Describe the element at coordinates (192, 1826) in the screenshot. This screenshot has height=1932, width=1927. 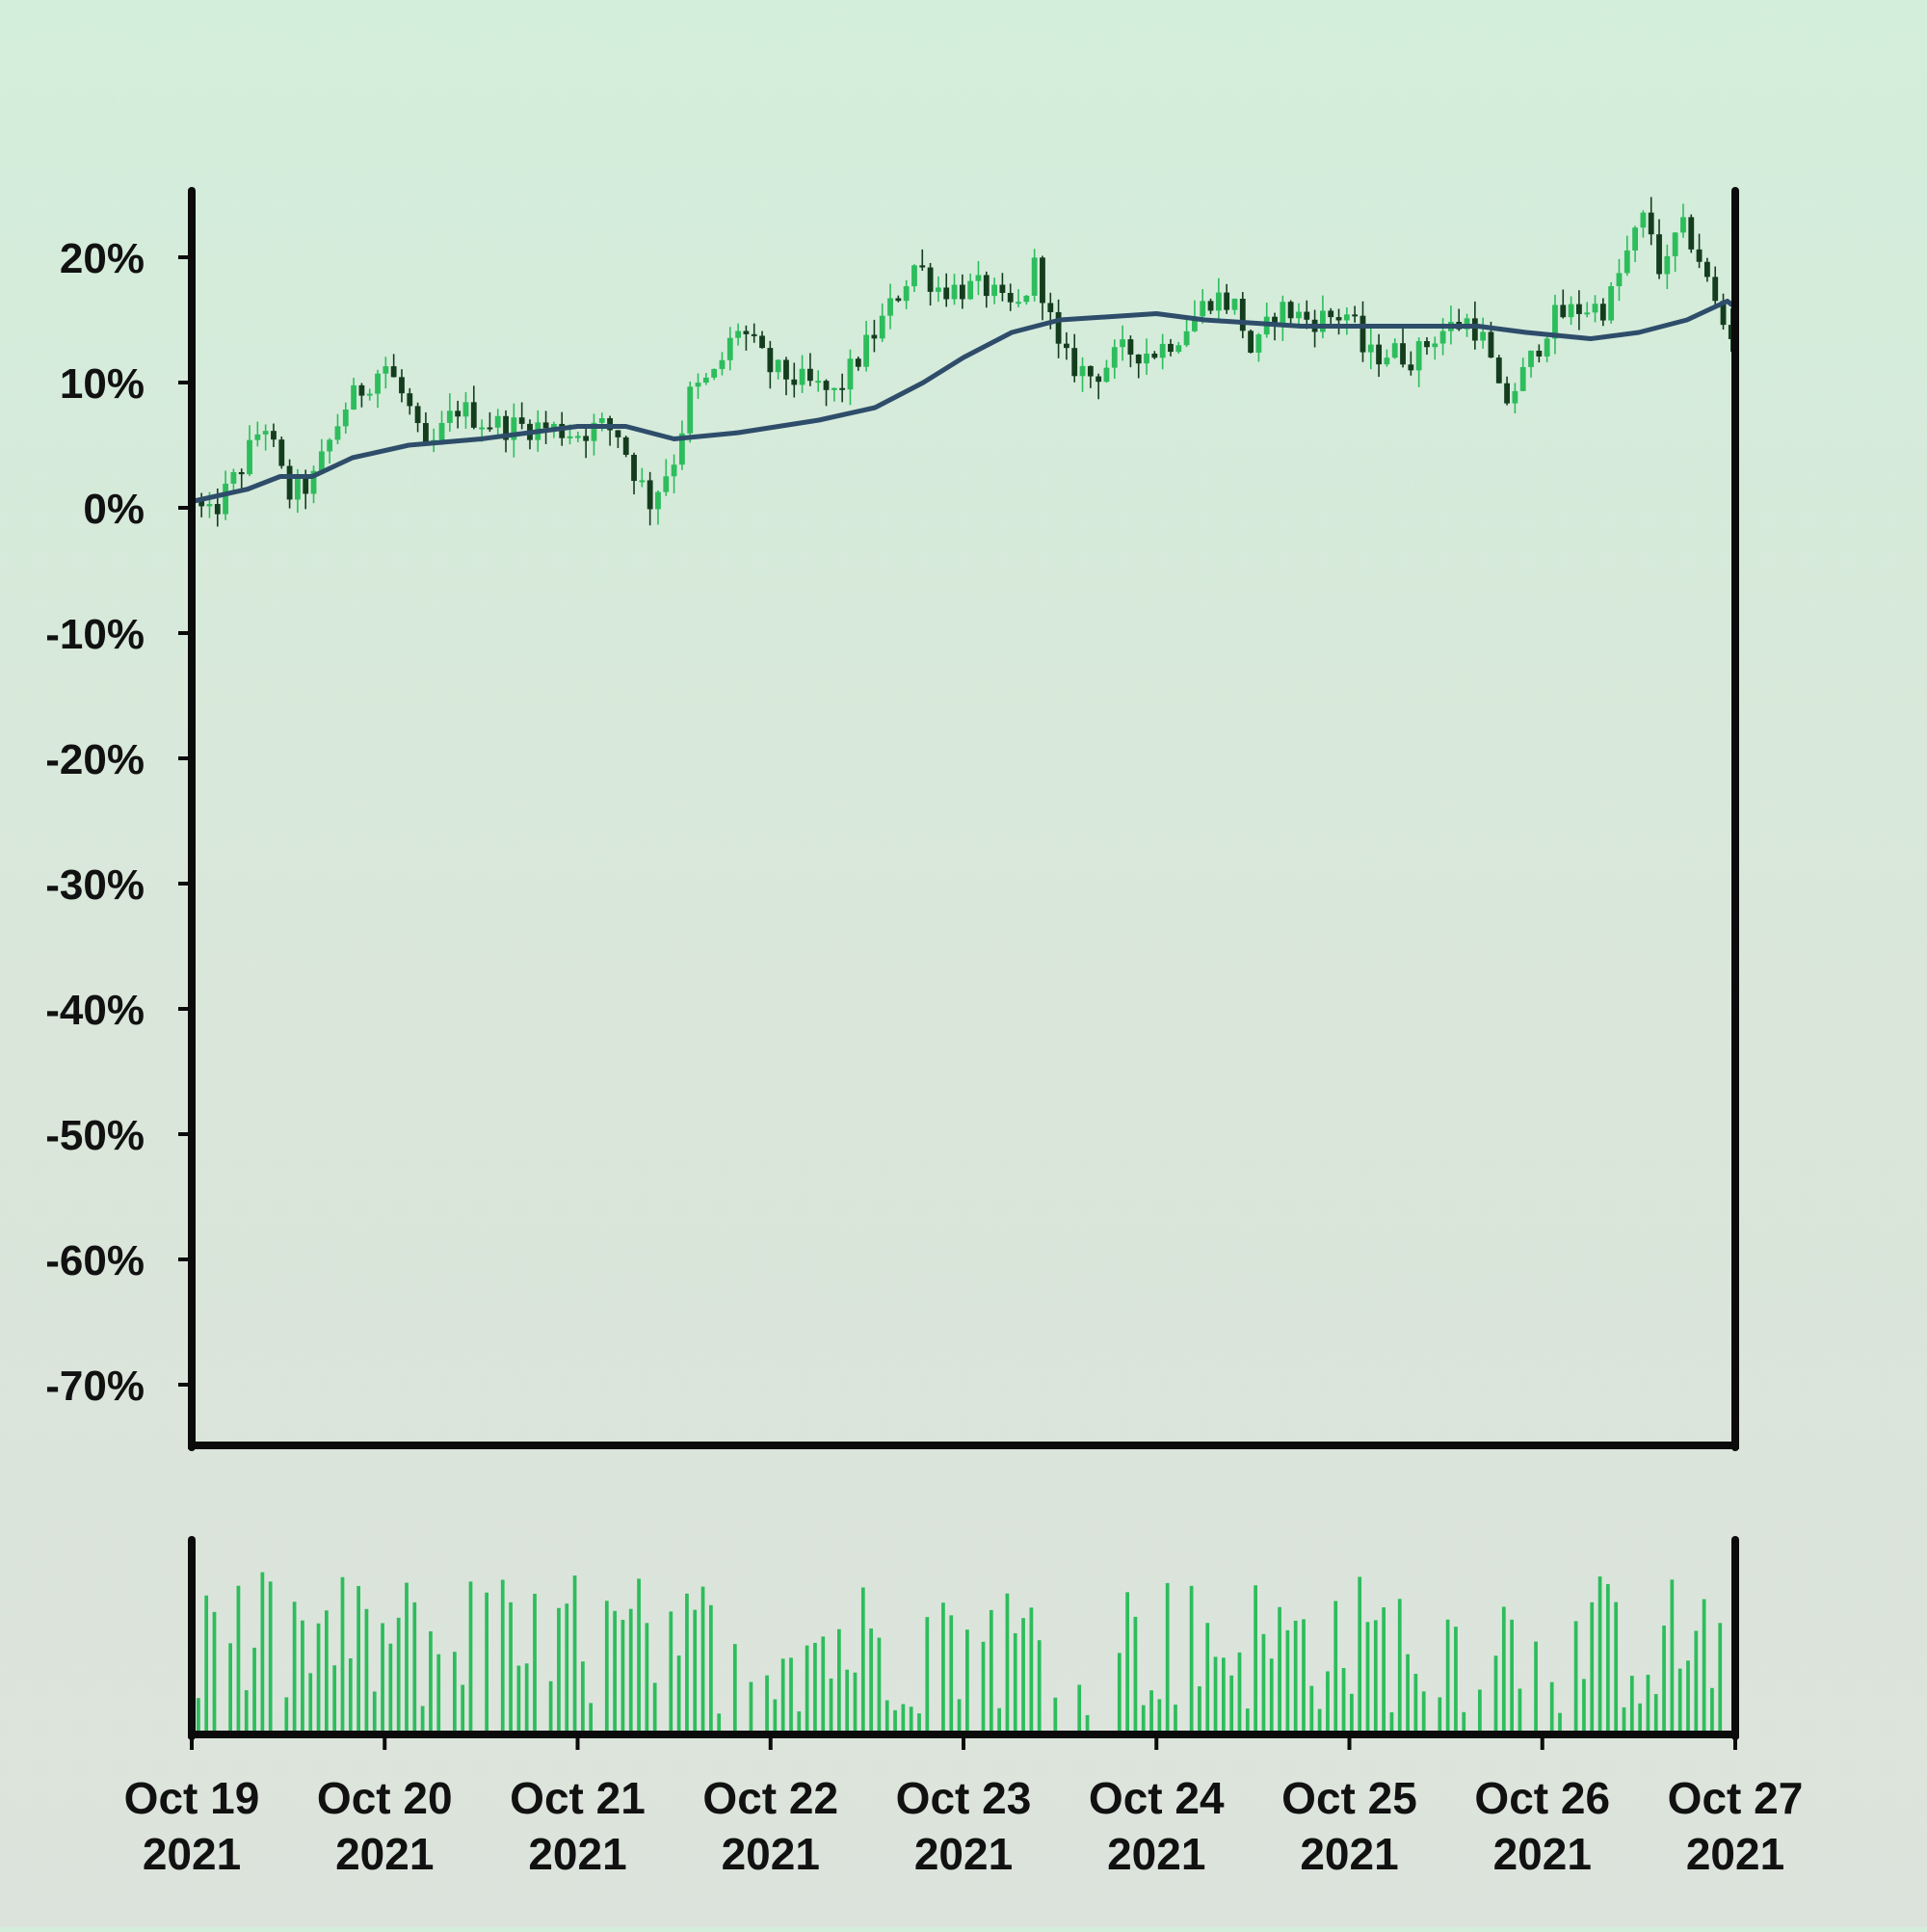
I see `x-tick-label: Oct 19 2021` at that location.